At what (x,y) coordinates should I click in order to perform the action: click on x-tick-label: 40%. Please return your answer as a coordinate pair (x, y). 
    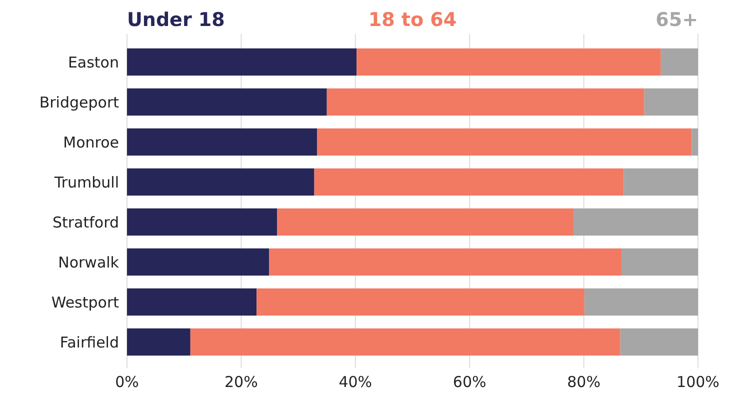
    Looking at the image, I should click on (355, 382).